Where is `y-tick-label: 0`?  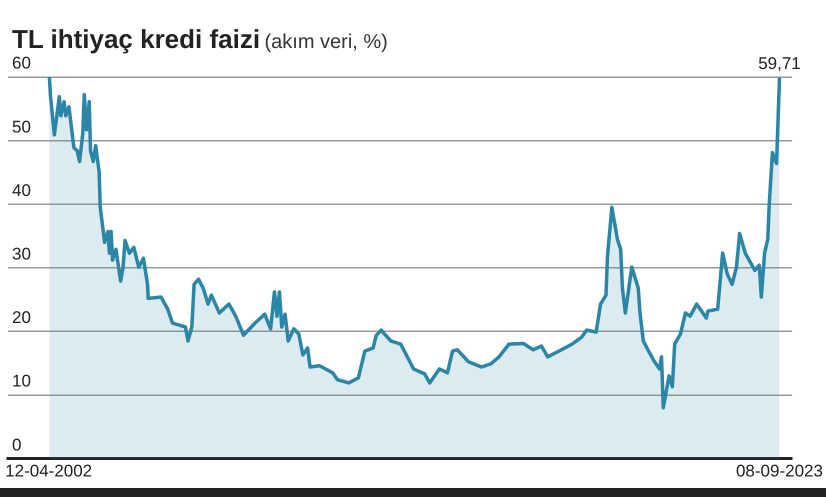
y-tick-label: 0 is located at coordinates (17, 444).